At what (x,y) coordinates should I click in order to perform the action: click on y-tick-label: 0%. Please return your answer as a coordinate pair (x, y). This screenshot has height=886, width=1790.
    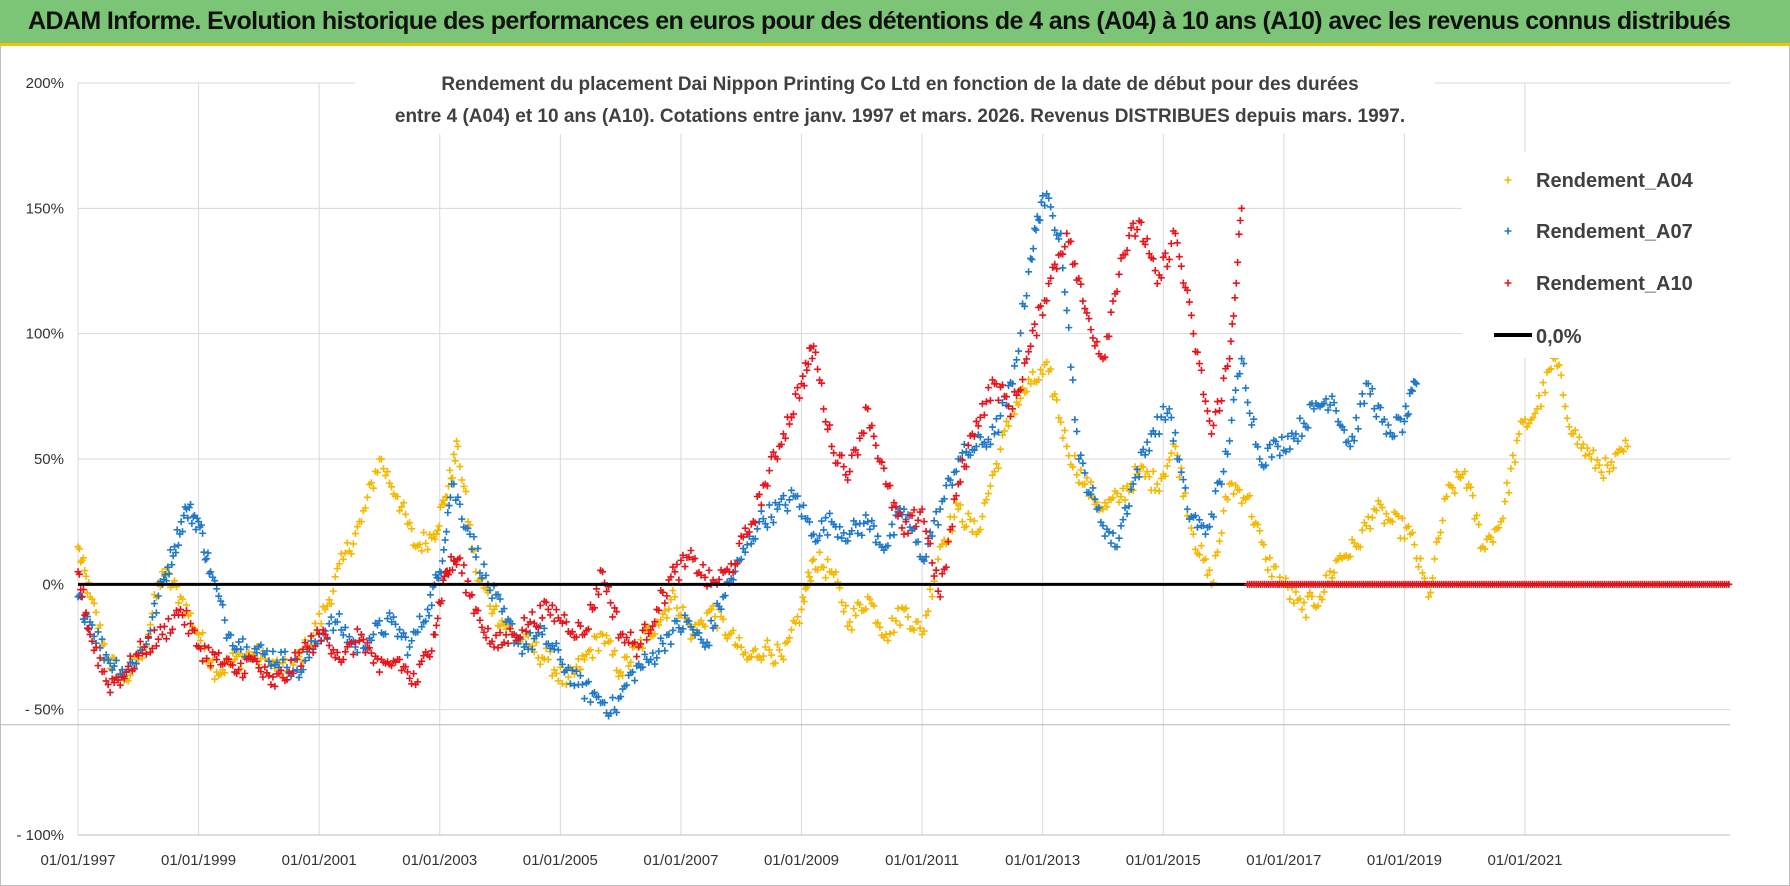
    Looking at the image, I should click on (53, 584).